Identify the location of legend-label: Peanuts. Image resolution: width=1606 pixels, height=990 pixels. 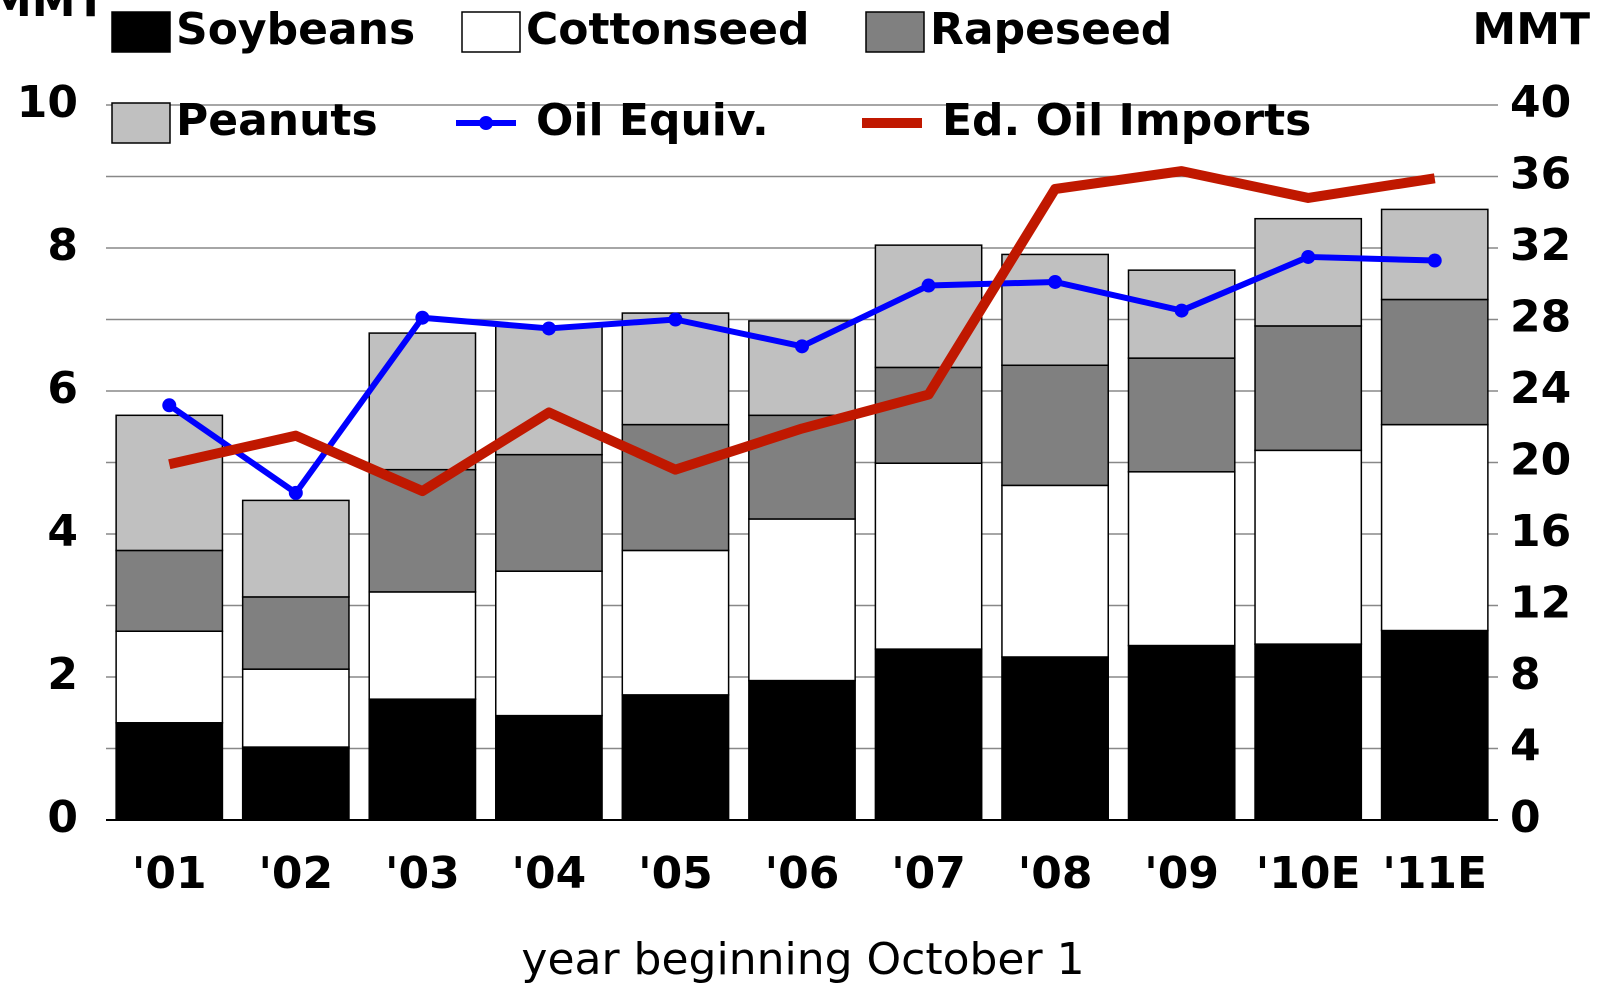
(277, 120).